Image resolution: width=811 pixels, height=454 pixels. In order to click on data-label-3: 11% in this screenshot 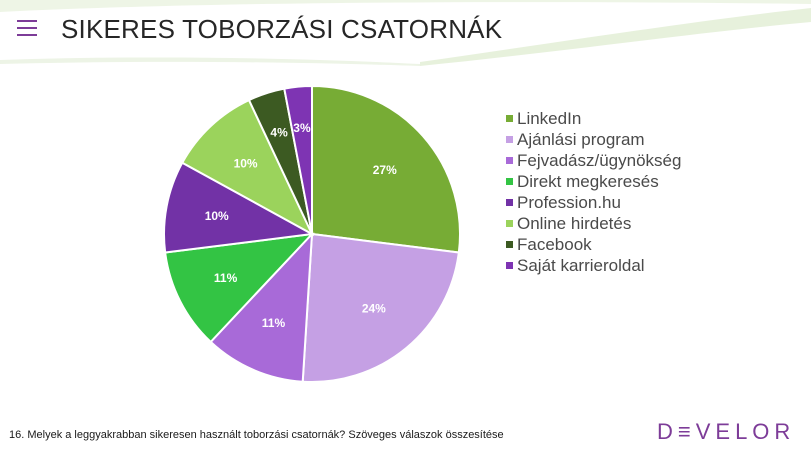, I will do `click(226, 278)`.